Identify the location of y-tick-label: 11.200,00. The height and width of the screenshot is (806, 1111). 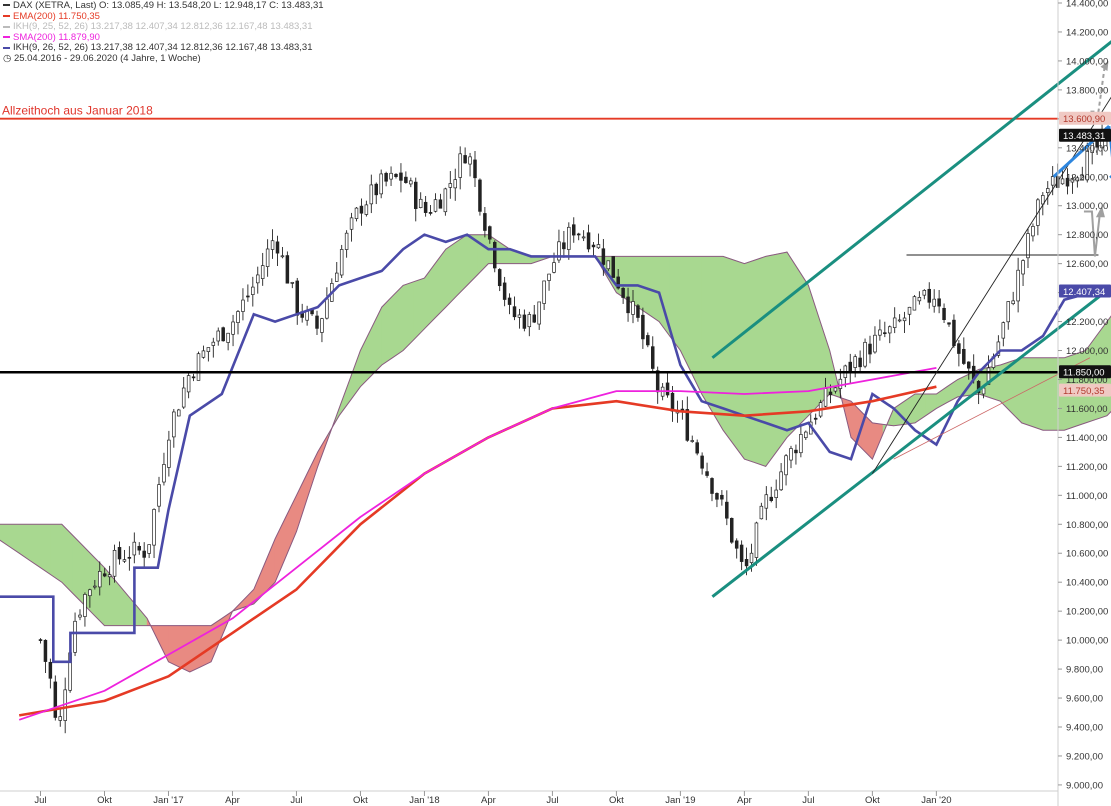
(1087, 467).